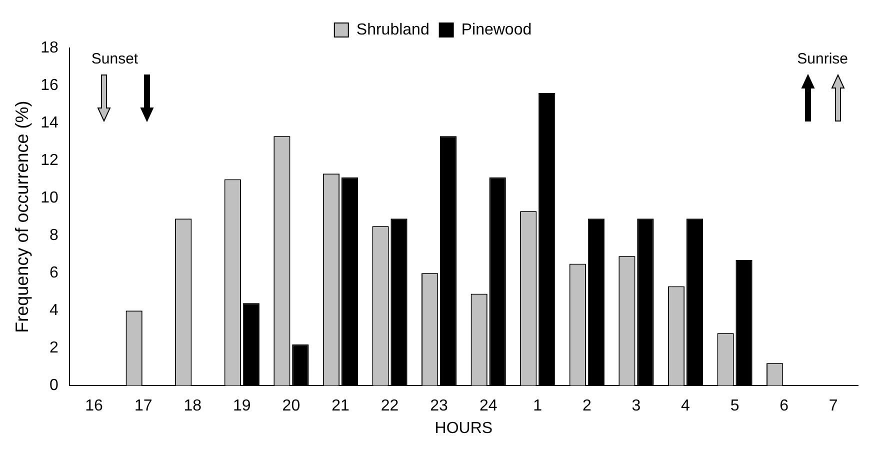 This screenshot has width=878, height=450. Describe the element at coordinates (115, 59) in the screenshot. I see `annotation: Sunset` at that location.